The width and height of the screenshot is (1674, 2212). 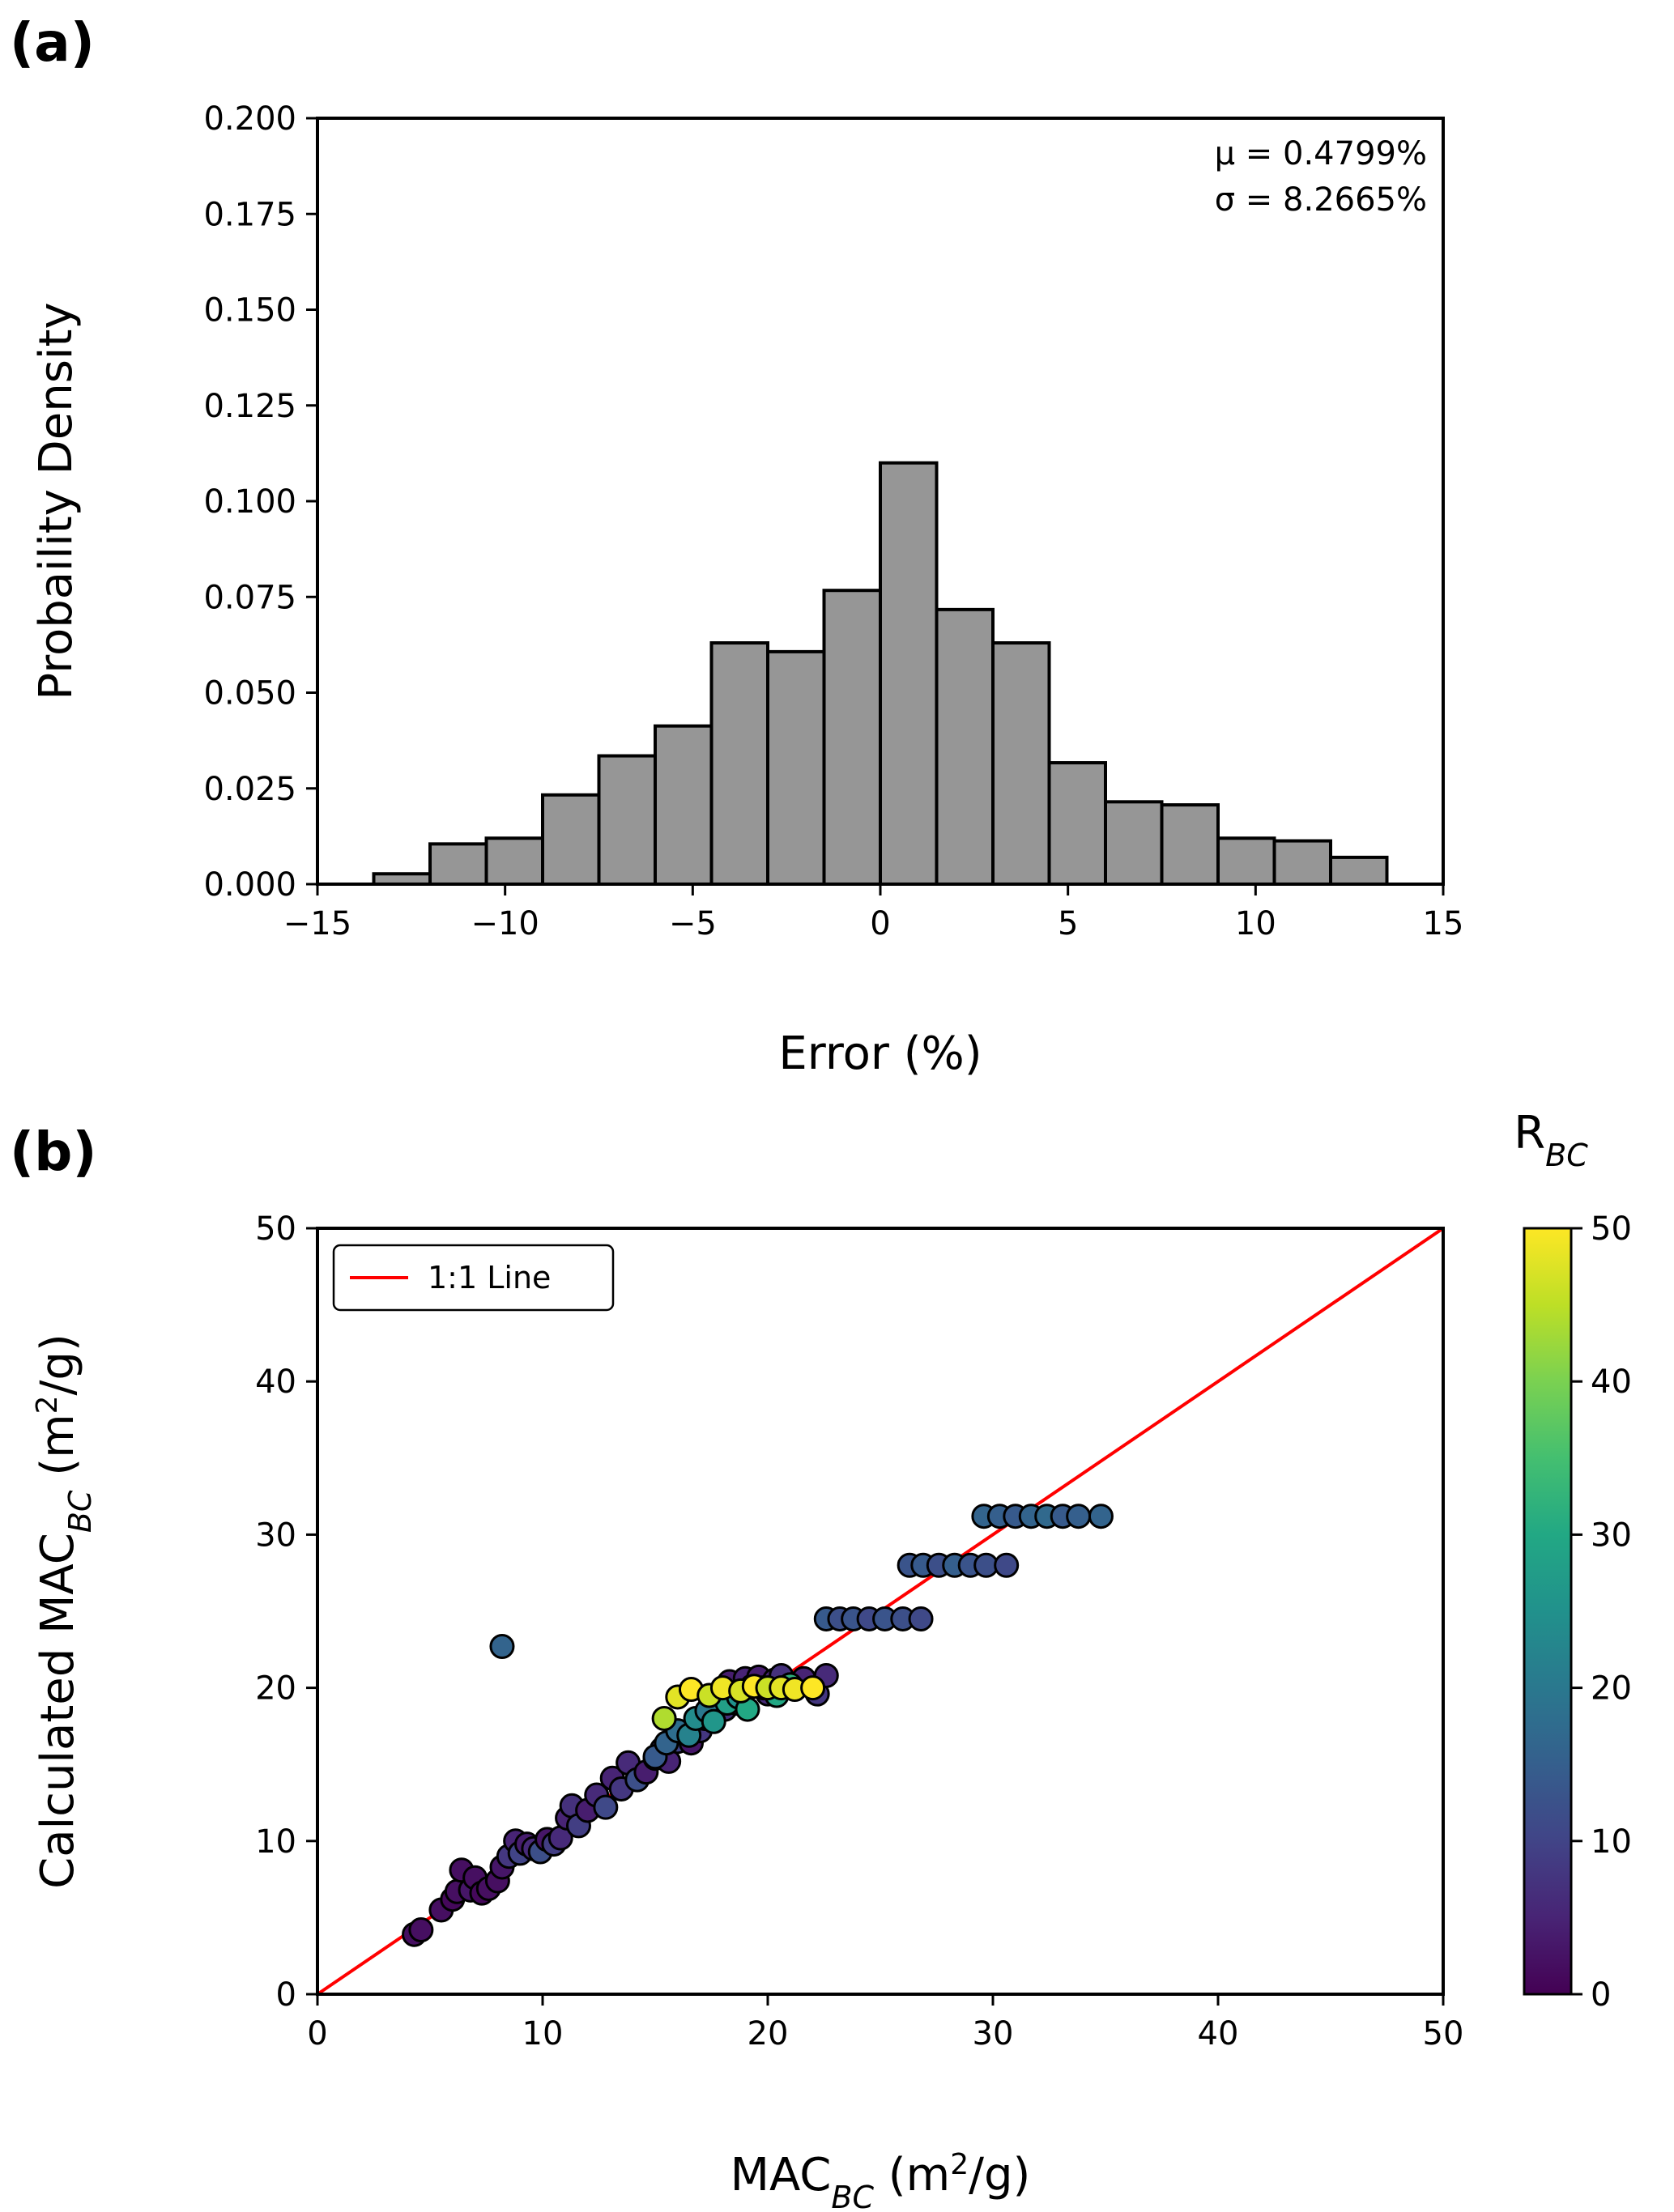 I want to click on scatter-x-ticks: 0 10 20 30 40 50, so click(x=885, y=2023).